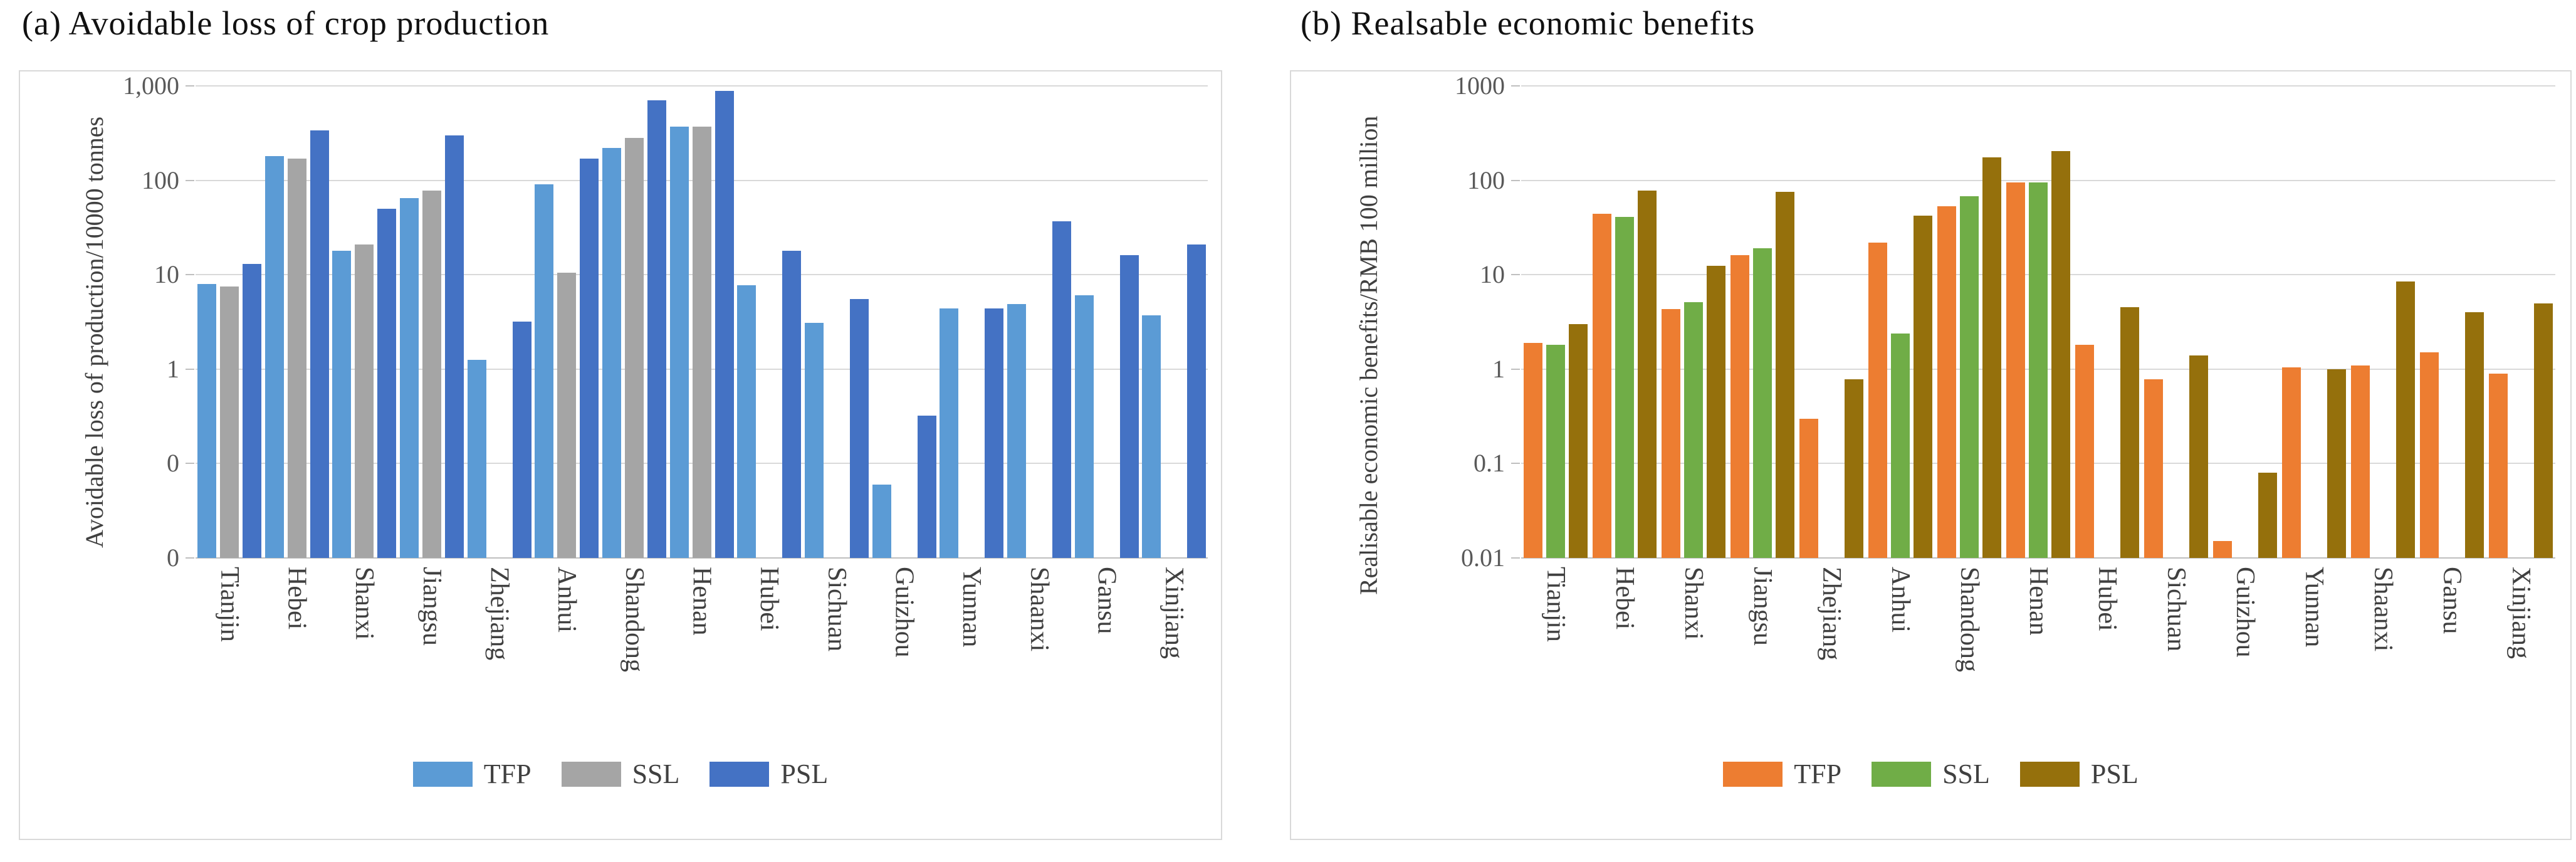 The width and height of the screenshot is (2576, 862). Describe the element at coordinates (2084, 451) in the screenshot. I see `bar-hubei-tfp` at that location.